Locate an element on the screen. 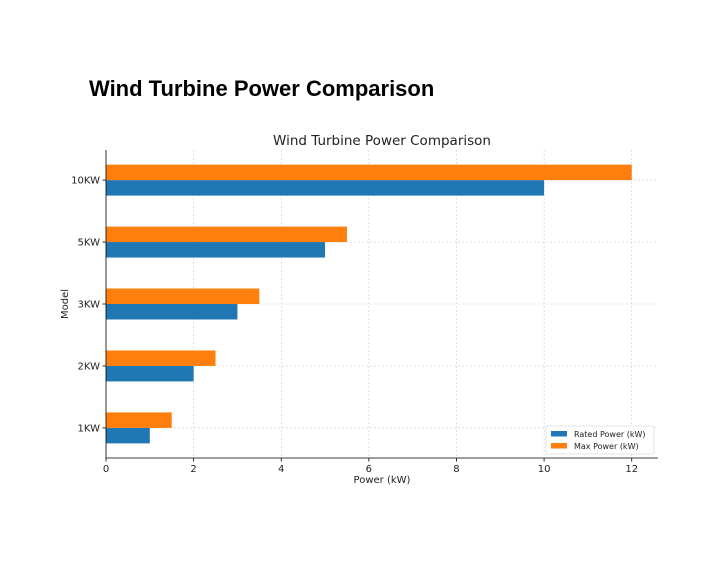 The height and width of the screenshot is (574, 706). chart-title: Wind Turbine Power Comparison is located at coordinates (382, 141).